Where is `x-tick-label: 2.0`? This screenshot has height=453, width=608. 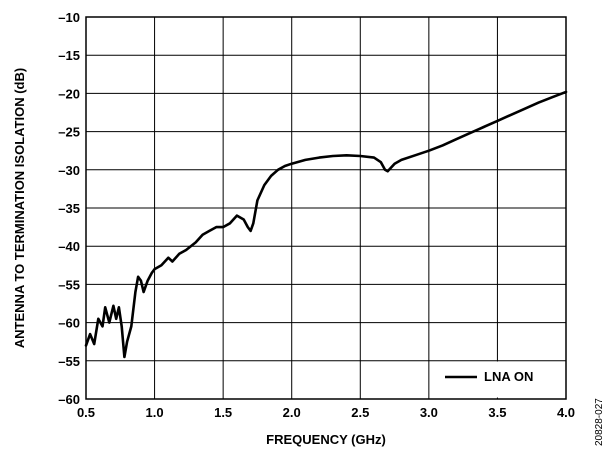
x-tick-label: 2.0 is located at coordinates (292, 412).